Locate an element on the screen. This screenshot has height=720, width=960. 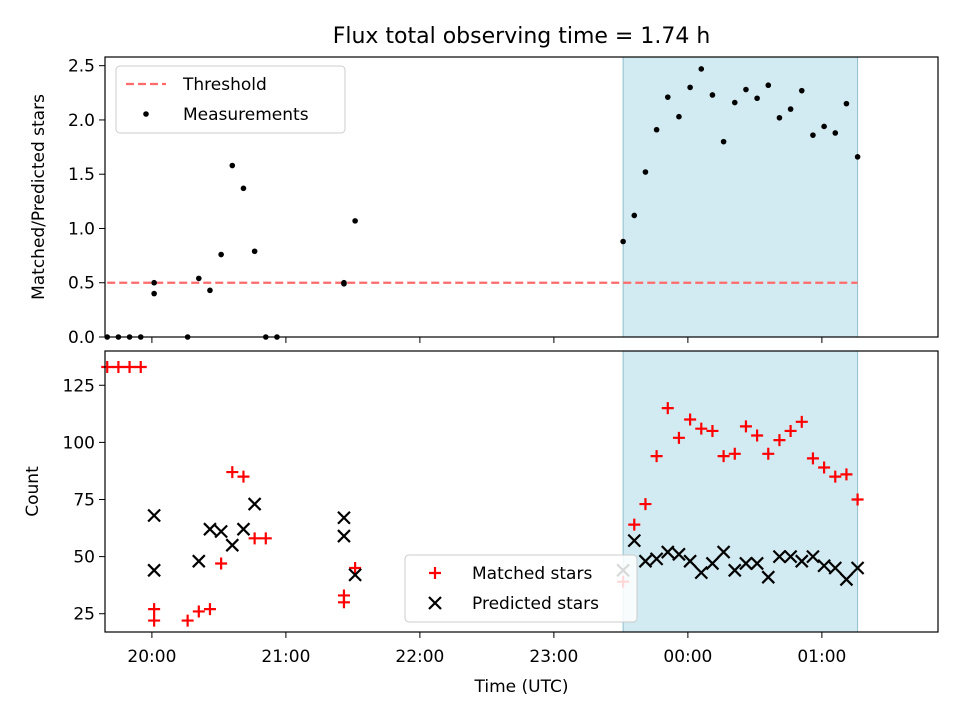
x-tick-label: 01:00 is located at coordinates (821, 657).